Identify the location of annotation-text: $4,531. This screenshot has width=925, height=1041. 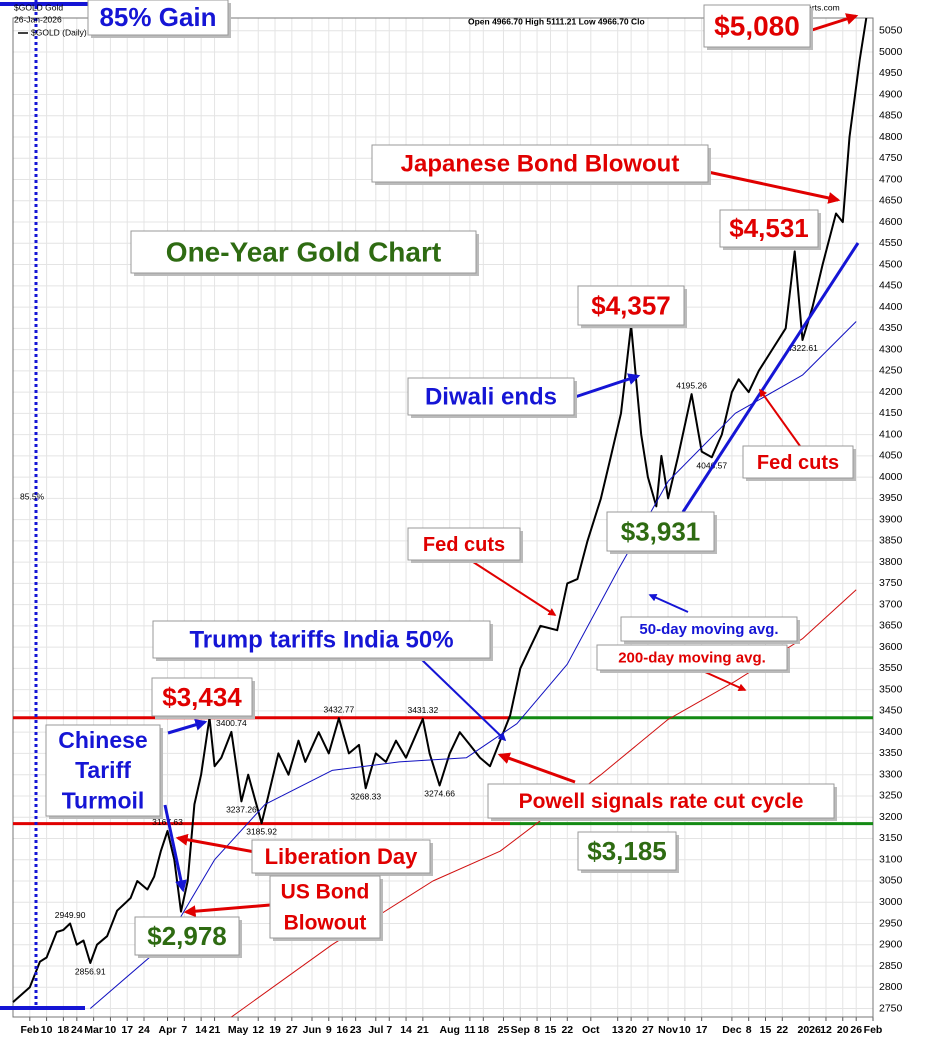
(769, 228).